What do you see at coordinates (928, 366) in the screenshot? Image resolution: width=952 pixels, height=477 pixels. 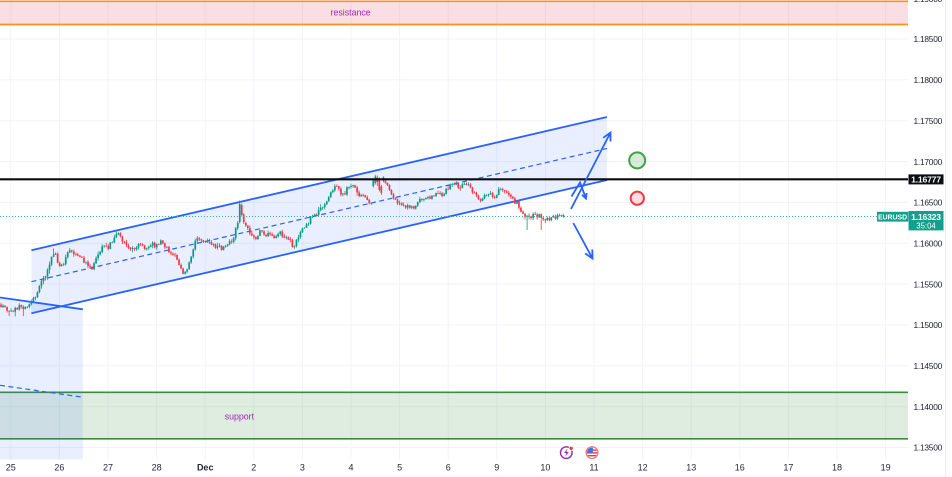 I see `svg-text: 1.14500` at bounding box center [928, 366].